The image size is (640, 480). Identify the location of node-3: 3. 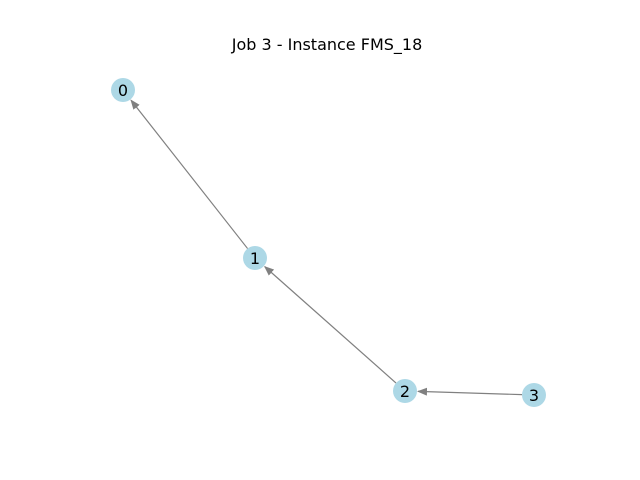
(534, 395).